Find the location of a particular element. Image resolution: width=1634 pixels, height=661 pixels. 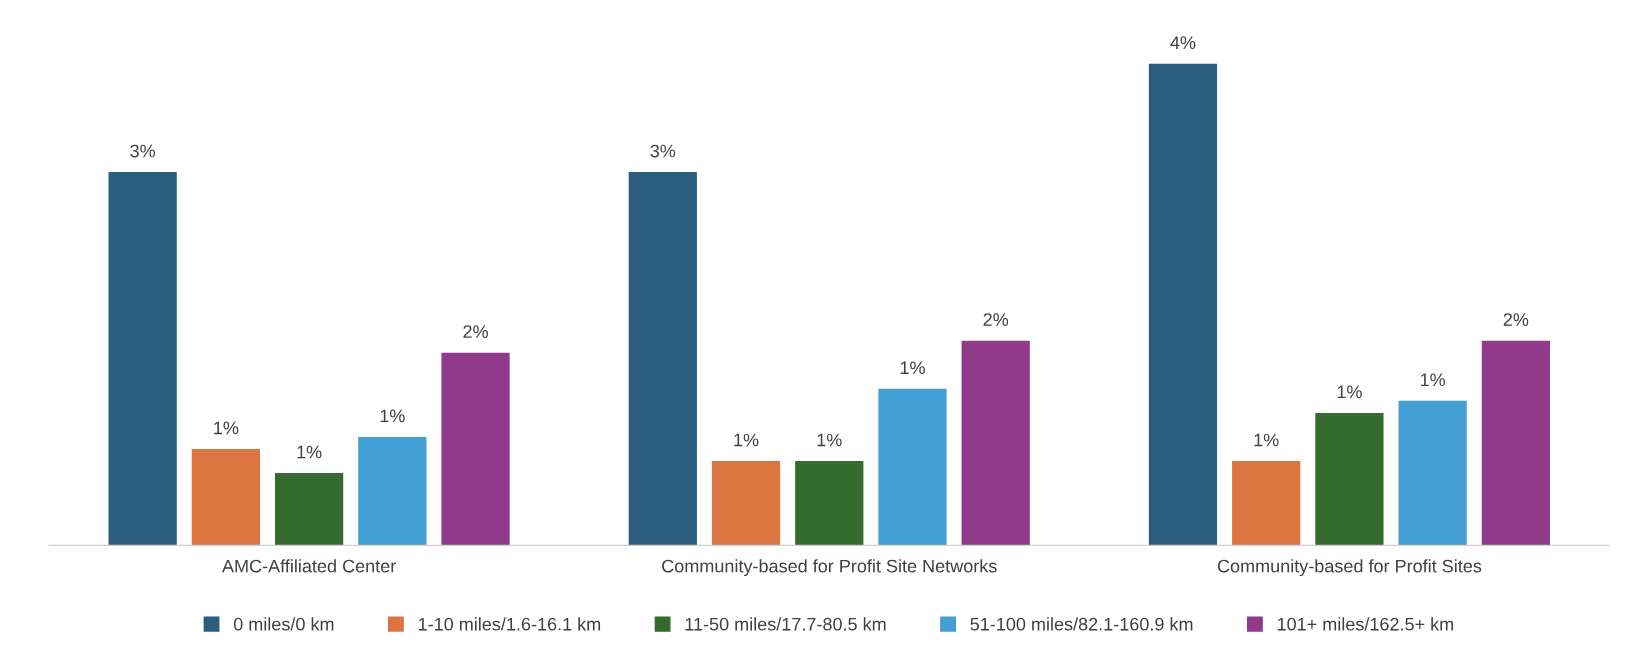

legend-label: 0 miles/0 km is located at coordinates (283, 624).